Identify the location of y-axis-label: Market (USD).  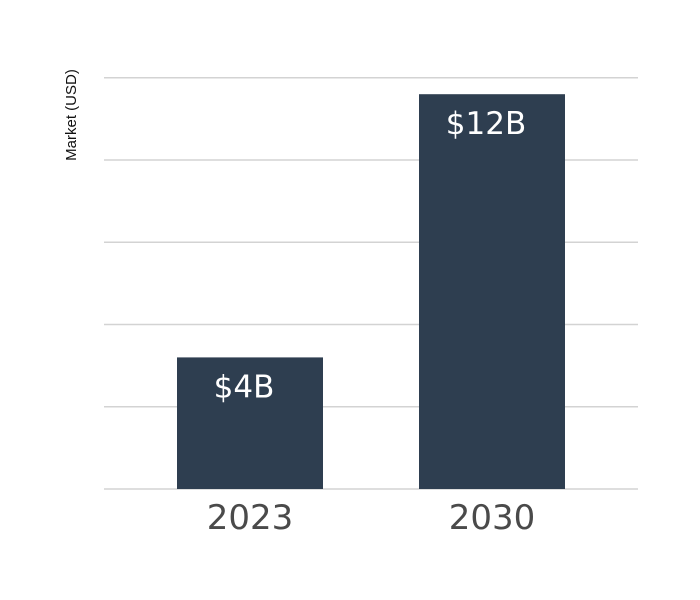
(71, 115).